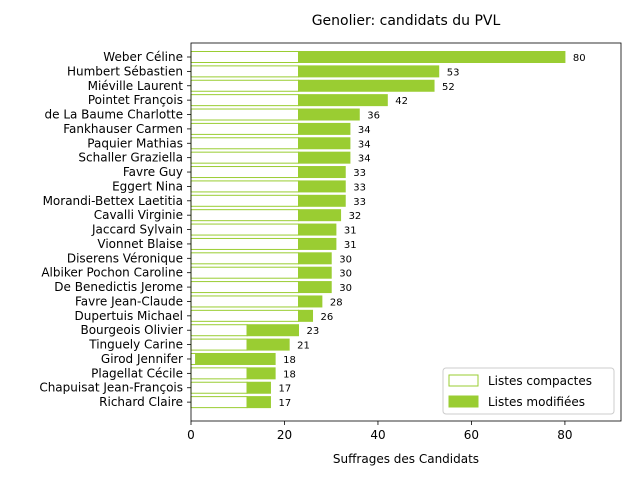 Image resolution: width=640 pixels, height=480 pixels. I want to click on category-label: Cavalli Virginie, so click(138, 215).